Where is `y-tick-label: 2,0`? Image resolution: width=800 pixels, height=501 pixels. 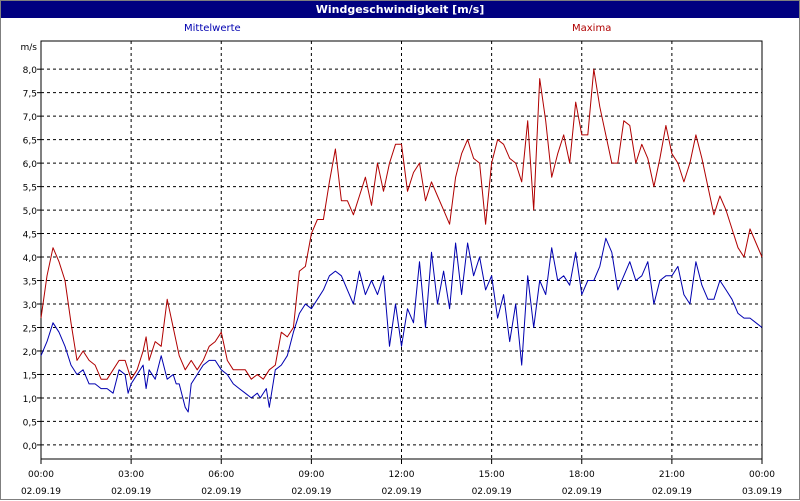
y-tick-label: 2,0 is located at coordinates (30, 353).